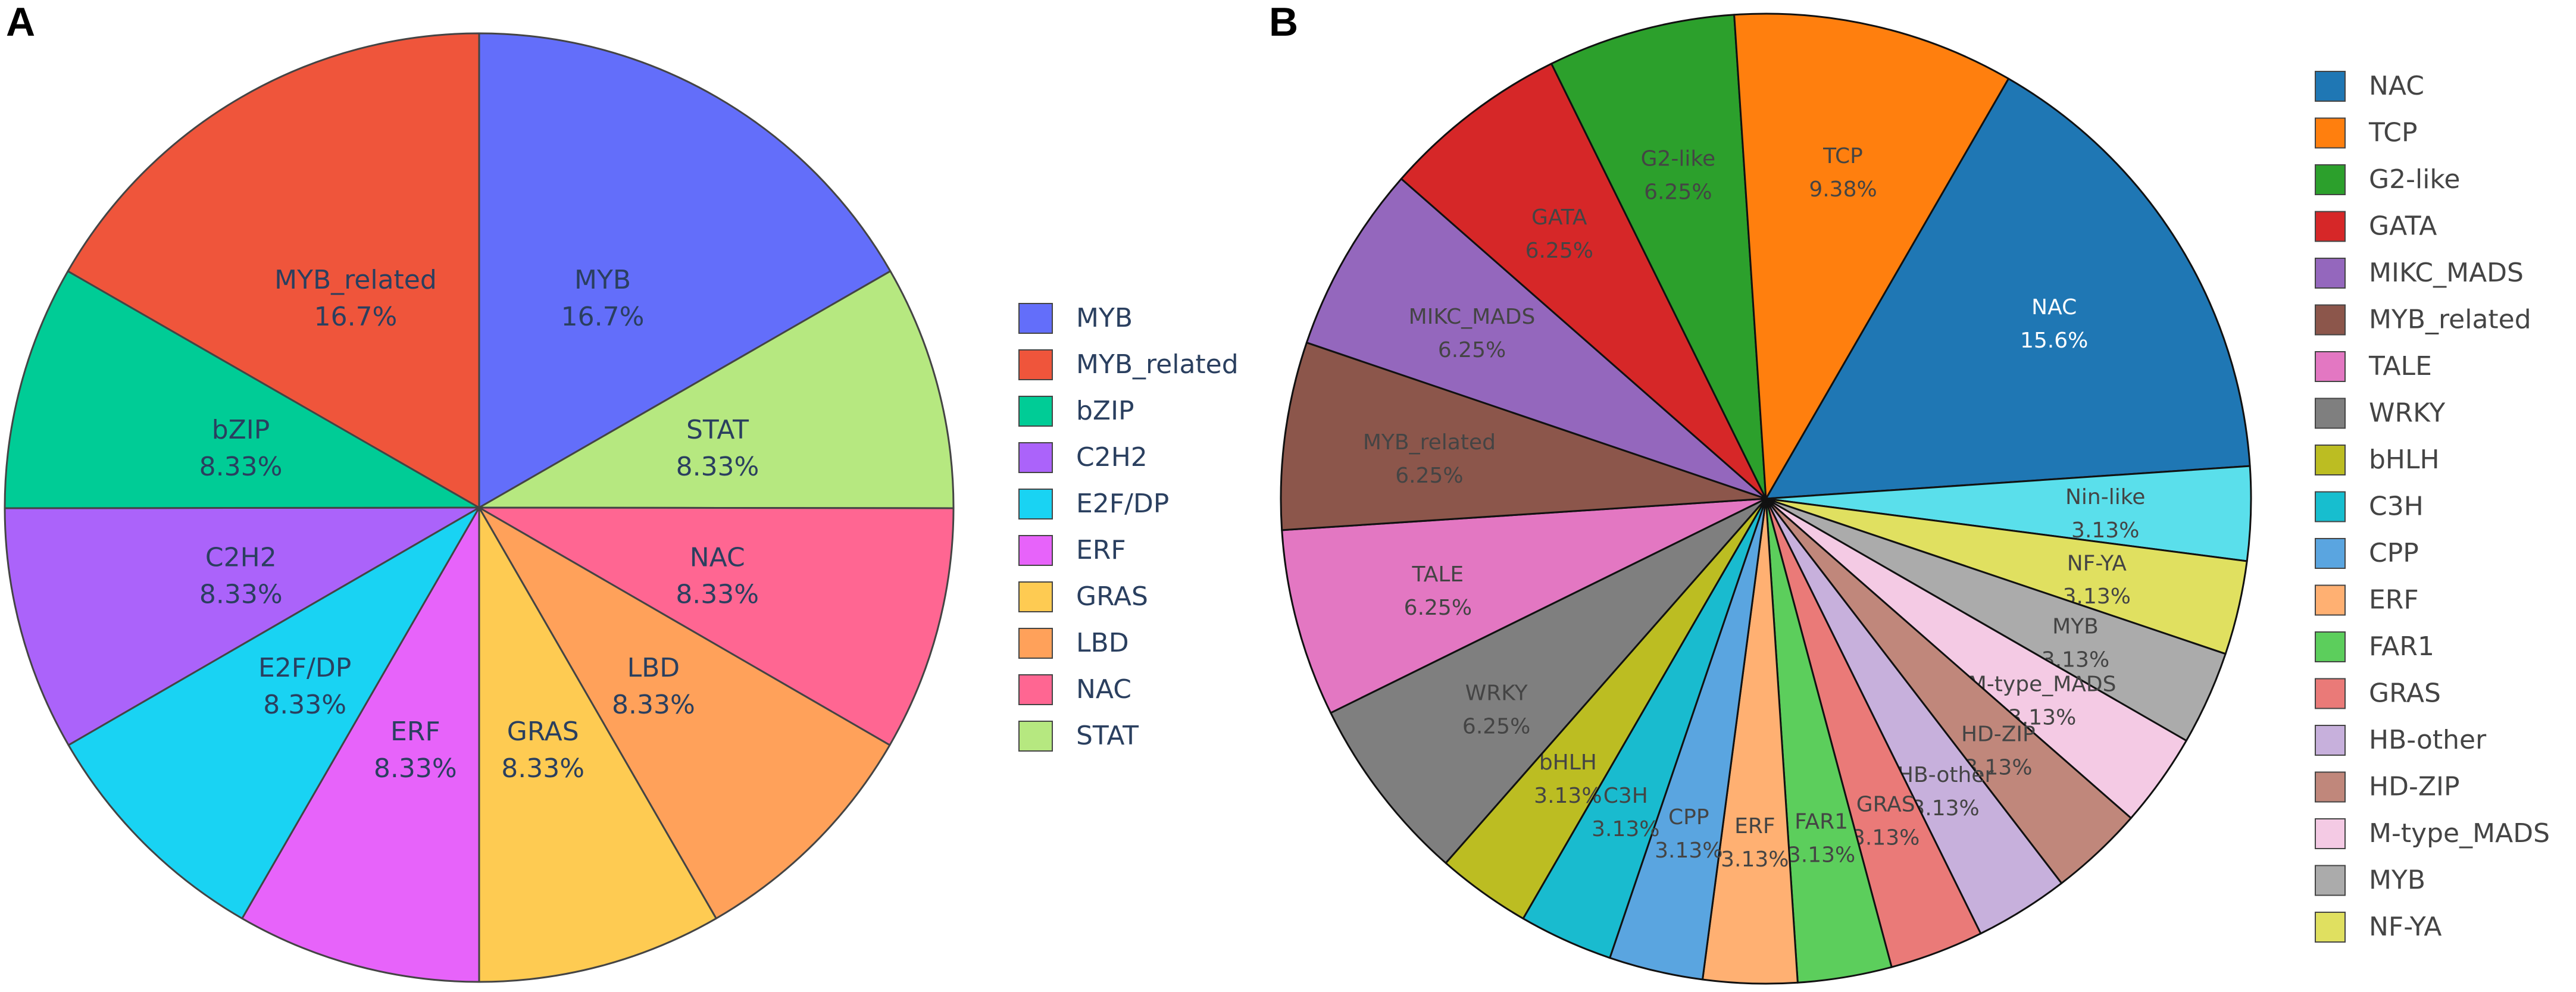 The image size is (2576, 992). I want to click on slice-label-gras: GRAS 8.33%, so click(542, 750).